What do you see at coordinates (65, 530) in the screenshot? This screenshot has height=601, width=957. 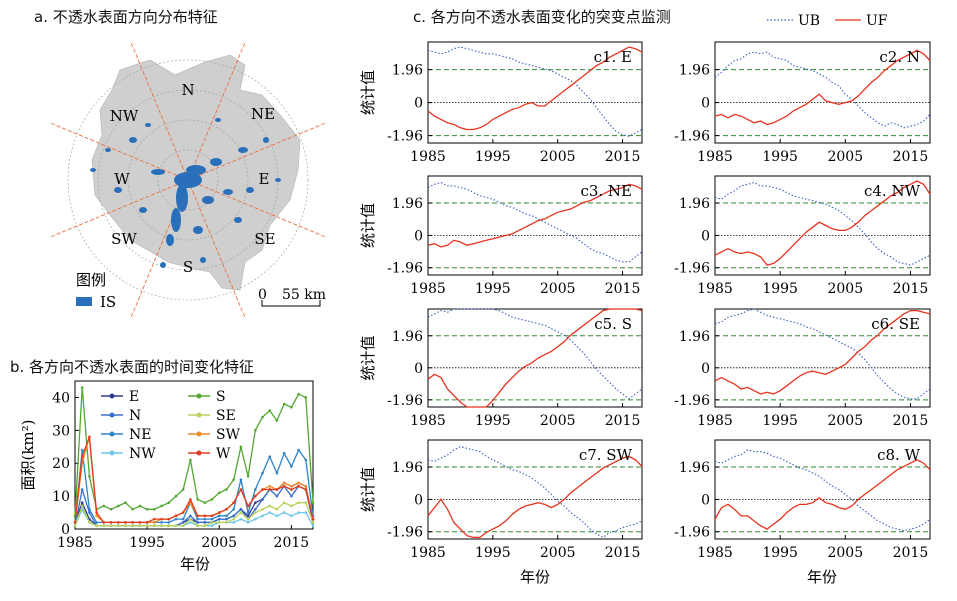 I see `ytick-label-b-0: 0` at bounding box center [65, 530].